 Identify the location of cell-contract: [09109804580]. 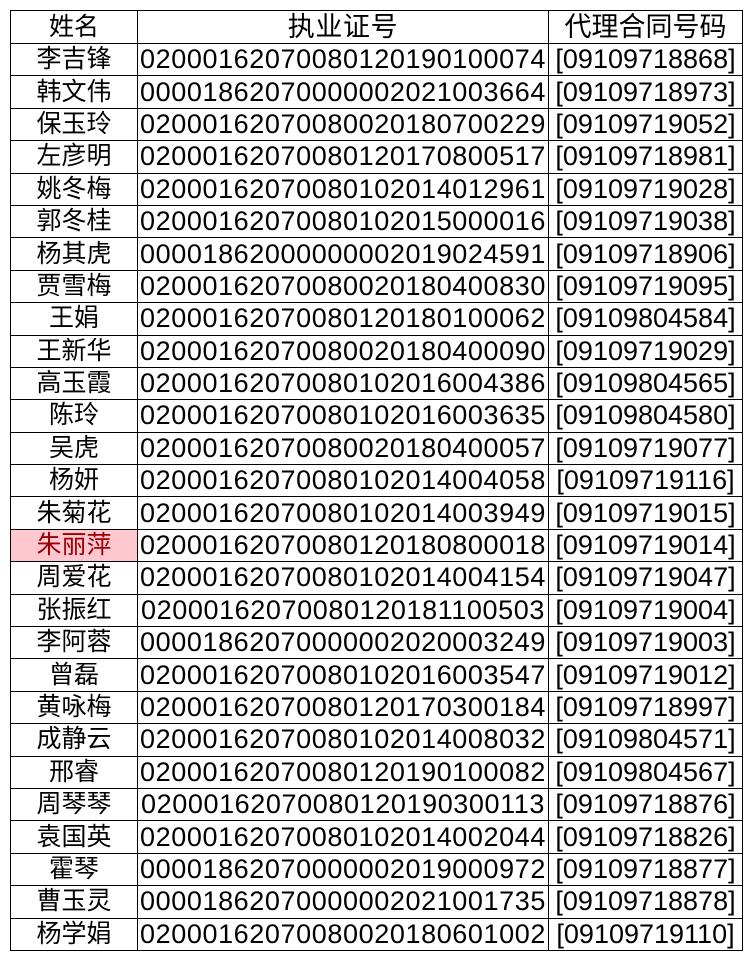
(645, 416).